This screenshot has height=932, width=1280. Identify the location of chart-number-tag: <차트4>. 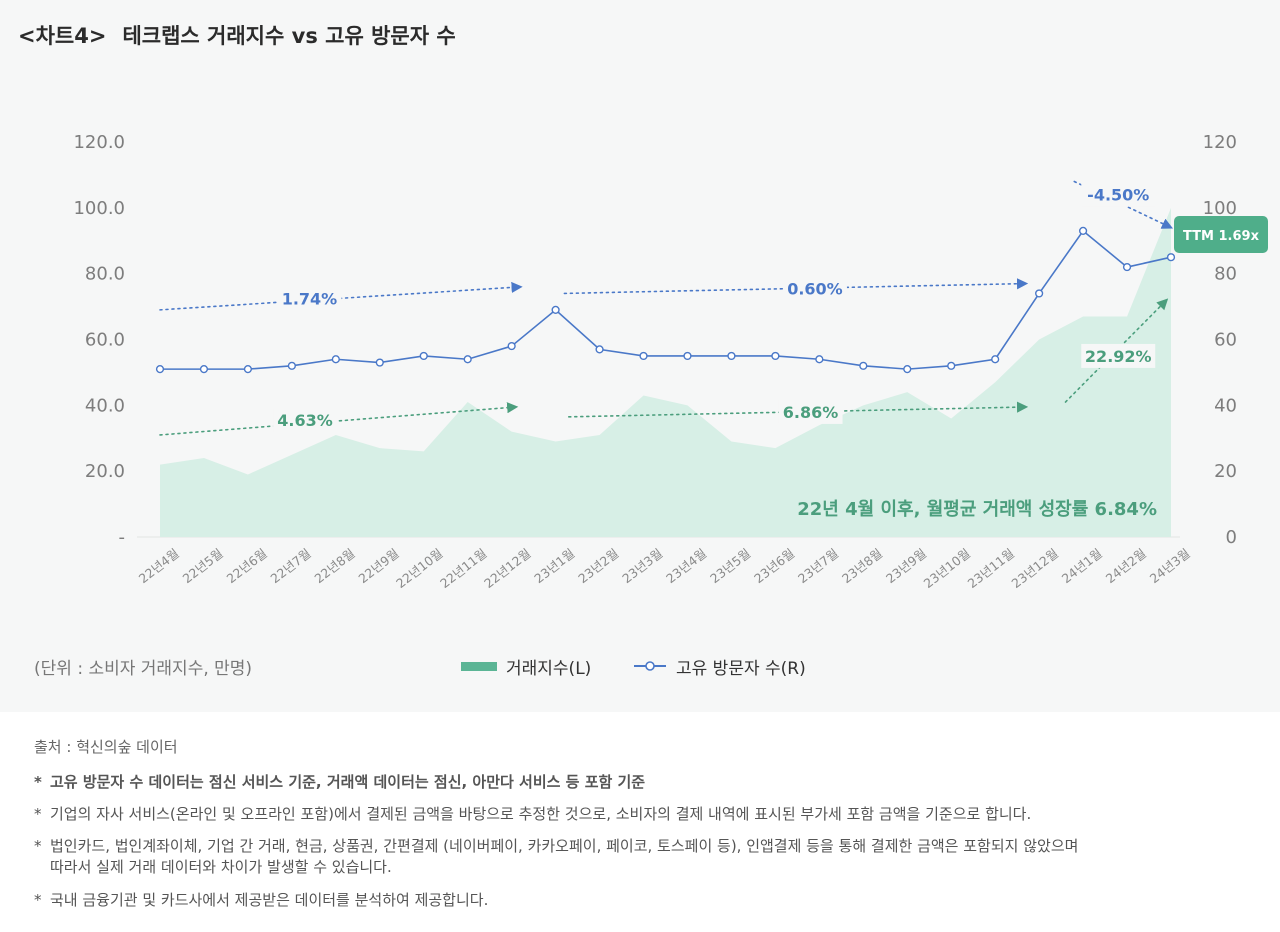
(62, 36).